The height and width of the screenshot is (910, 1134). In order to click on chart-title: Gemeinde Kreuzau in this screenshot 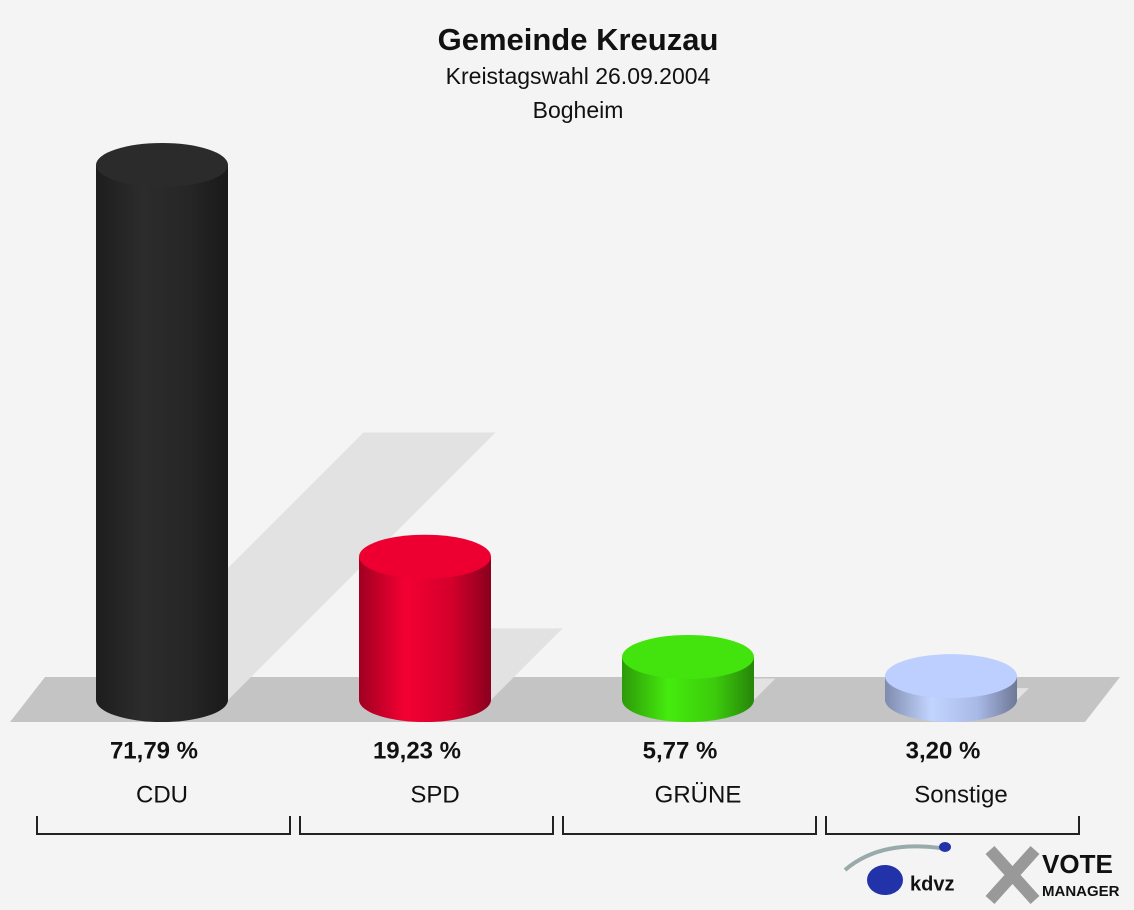, I will do `click(578, 39)`.